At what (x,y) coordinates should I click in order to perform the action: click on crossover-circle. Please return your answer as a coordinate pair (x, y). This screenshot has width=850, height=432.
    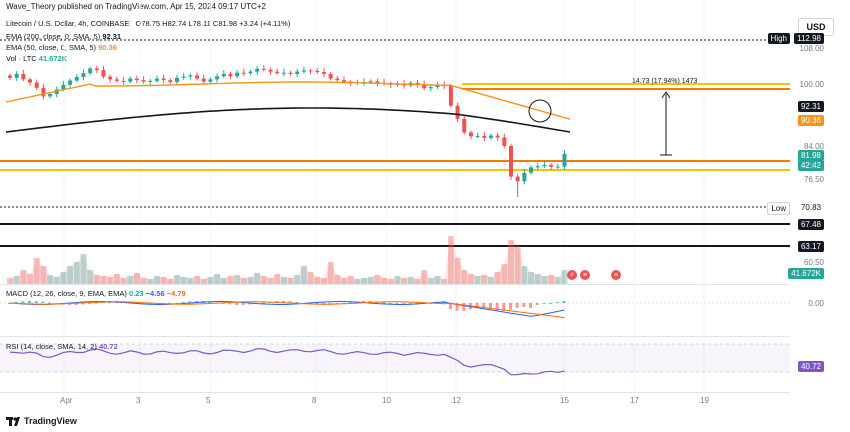
    Looking at the image, I should click on (540, 111).